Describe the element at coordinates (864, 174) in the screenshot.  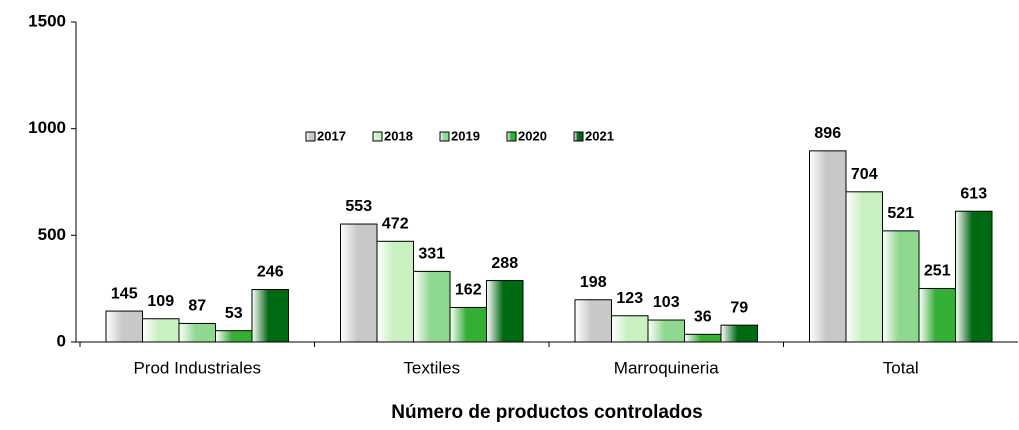
I see `value-label: 704` at that location.